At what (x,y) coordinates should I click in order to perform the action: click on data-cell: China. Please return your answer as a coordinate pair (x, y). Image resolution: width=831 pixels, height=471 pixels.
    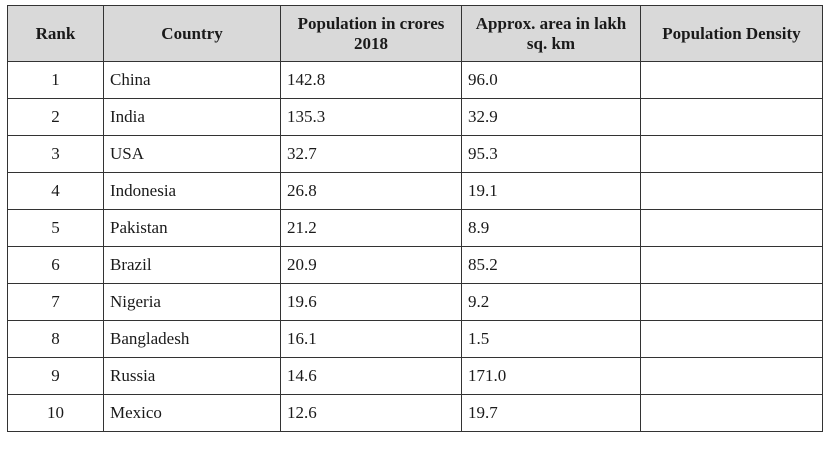
    Looking at the image, I should click on (192, 80).